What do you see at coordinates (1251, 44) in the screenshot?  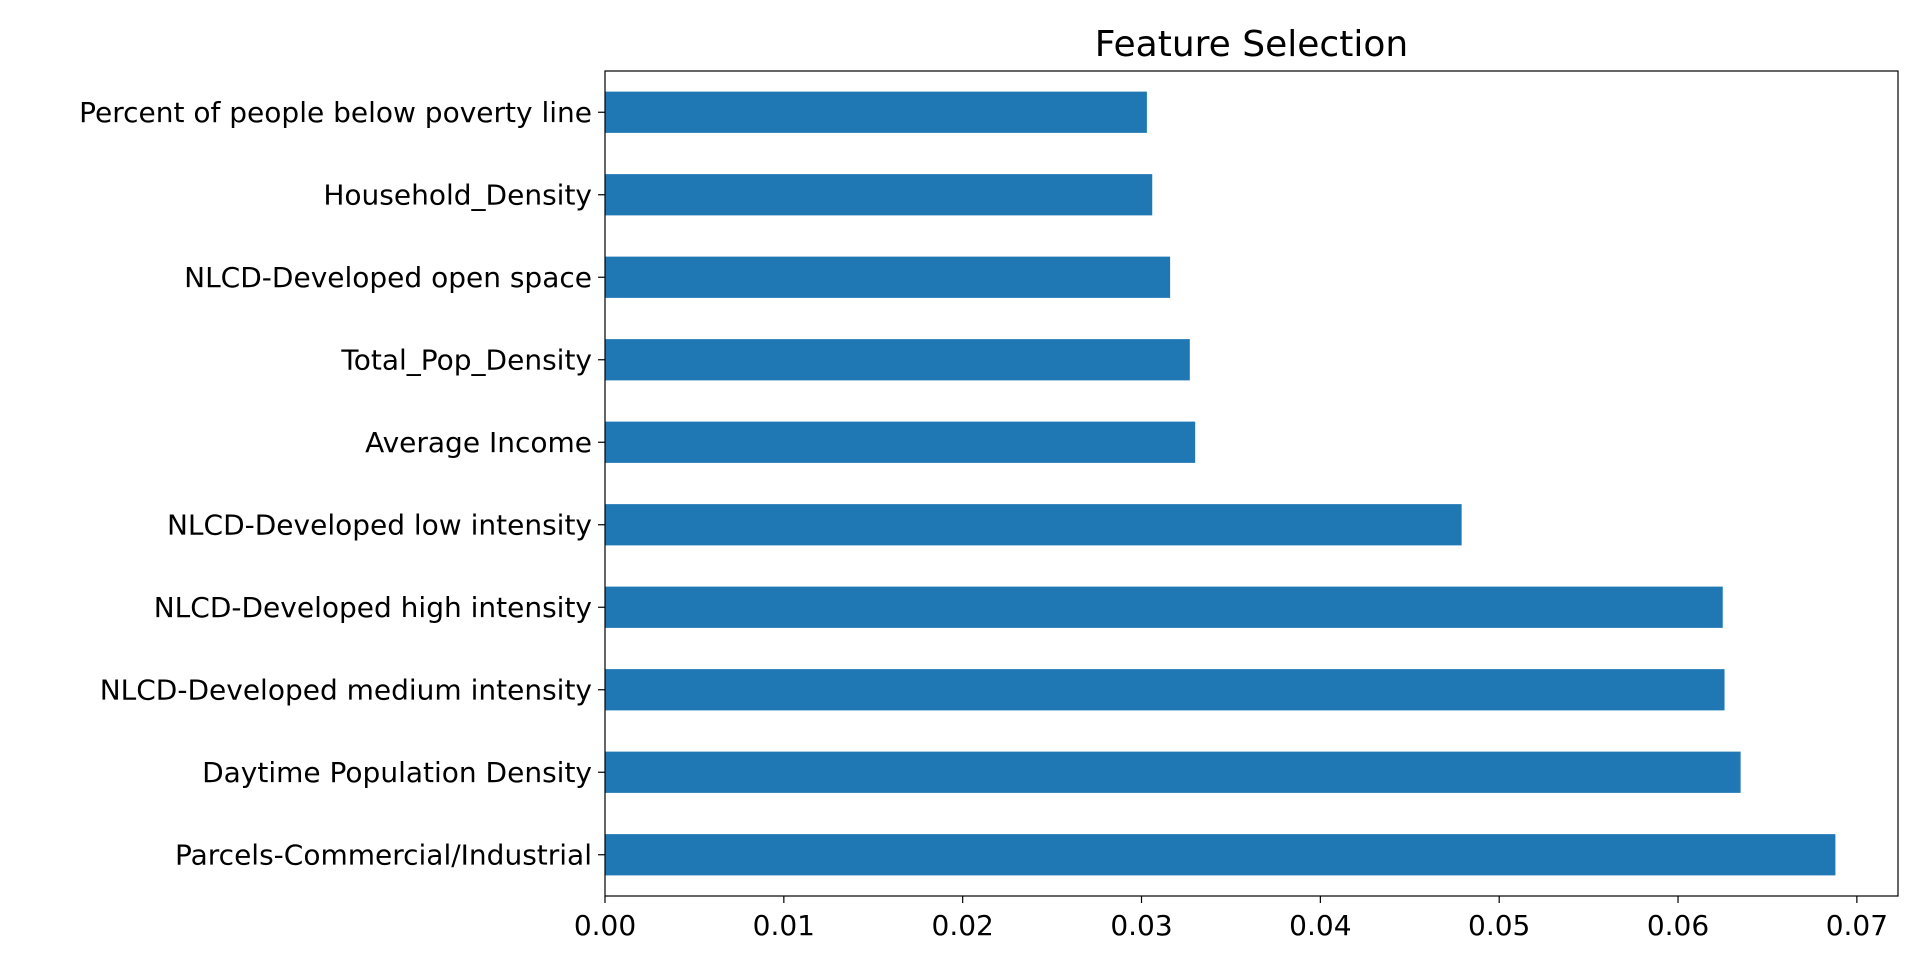 I see `chart-title: Feature Selection` at bounding box center [1251, 44].